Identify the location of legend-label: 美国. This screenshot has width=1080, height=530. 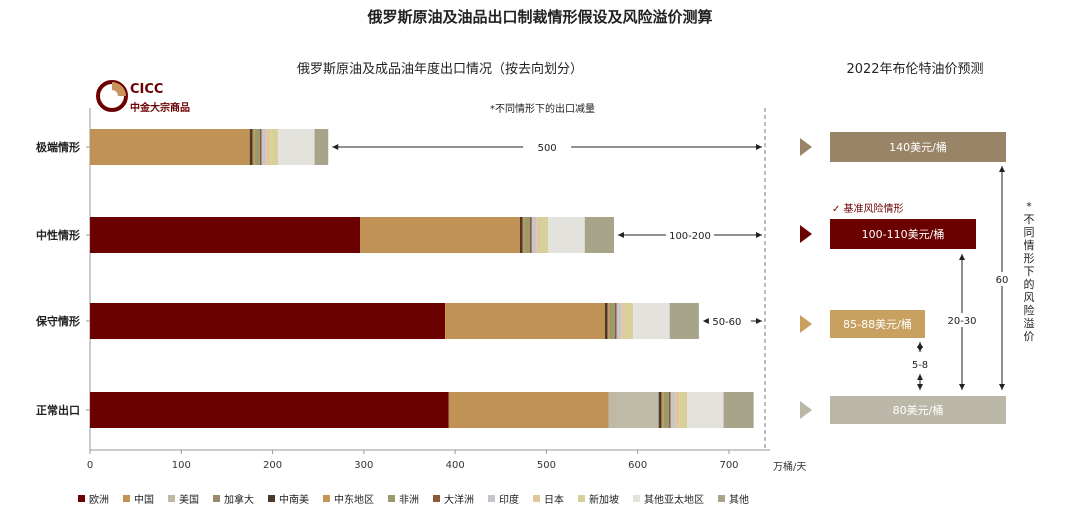
(189, 500).